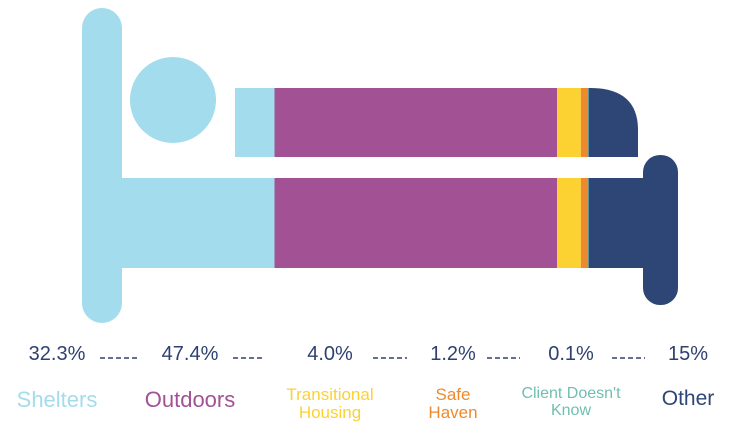 The width and height of the screenshot is (729, 434). Describe the element at coordinates (688, 354) in the screenshot. I see `value-label: 15%` at that location.